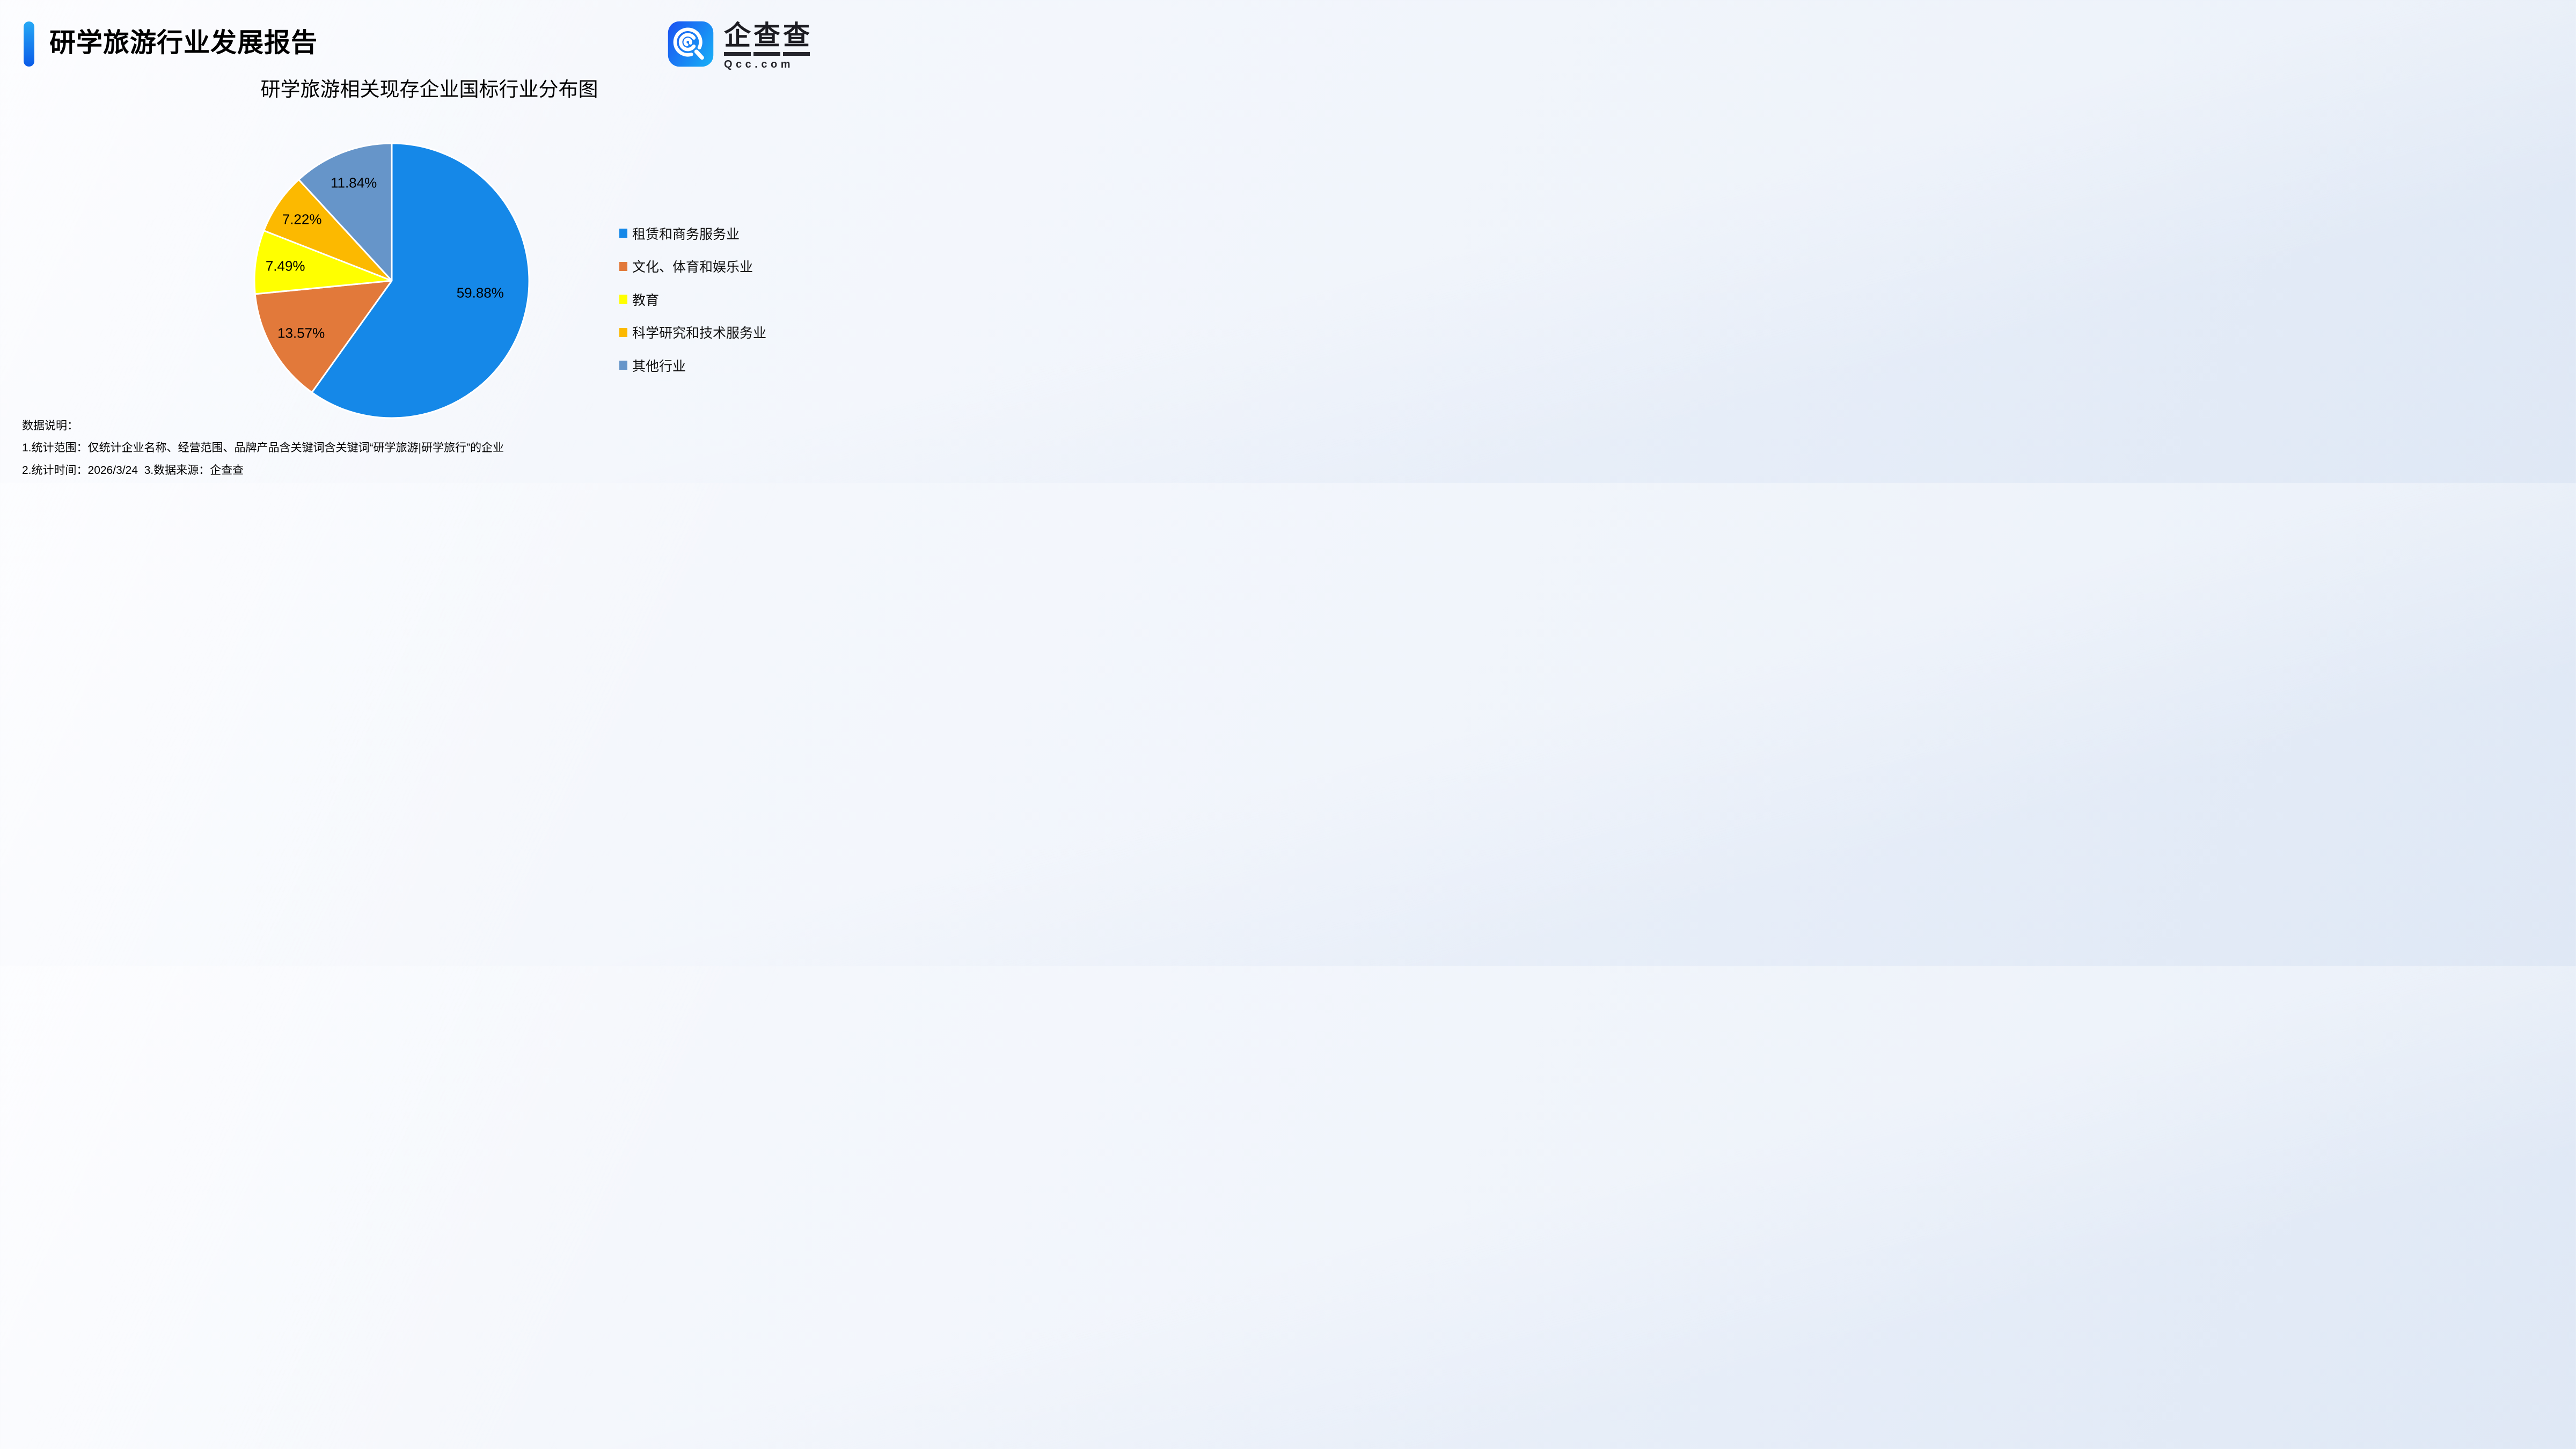 The height and width of the screenshot is (1449, 2576). What do you see at coordinates (686, 234) in the screenshot?
I see `legend-label-0: 租赁和商务服务业` at bounding box center [686, 234].